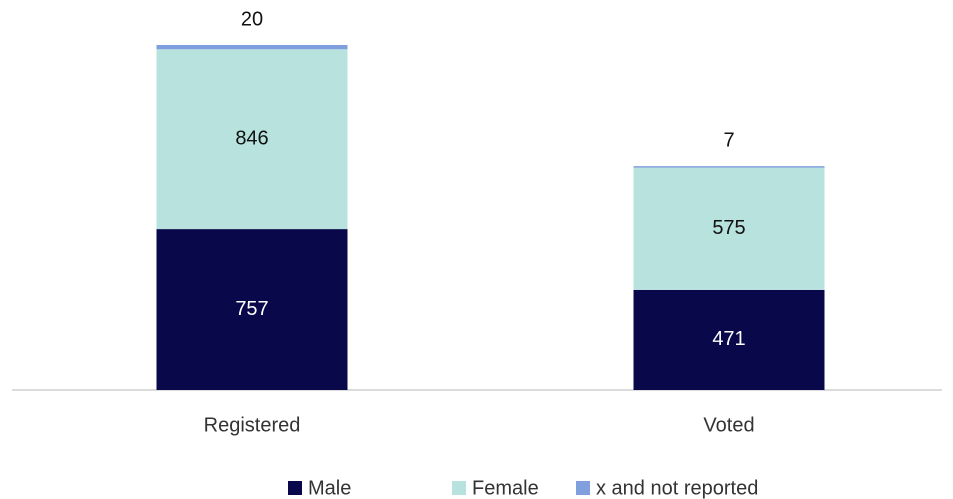  What do you see at coordinates (728, 140) in the screenshot?
I see `data-label: 7` at bounding box center [728, 140].